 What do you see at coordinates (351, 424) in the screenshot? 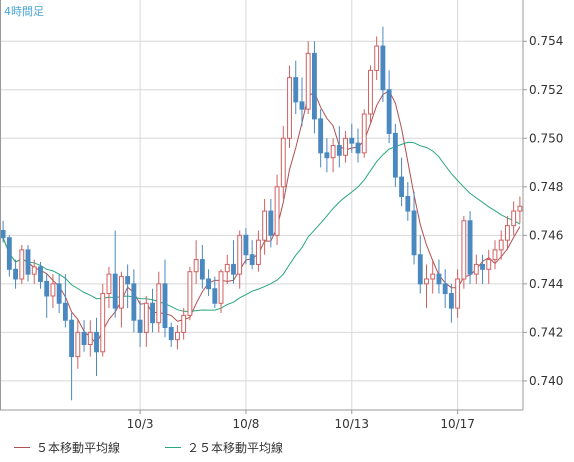
I see `x-tick-label: 10/13` at bounding box center [351, 424].